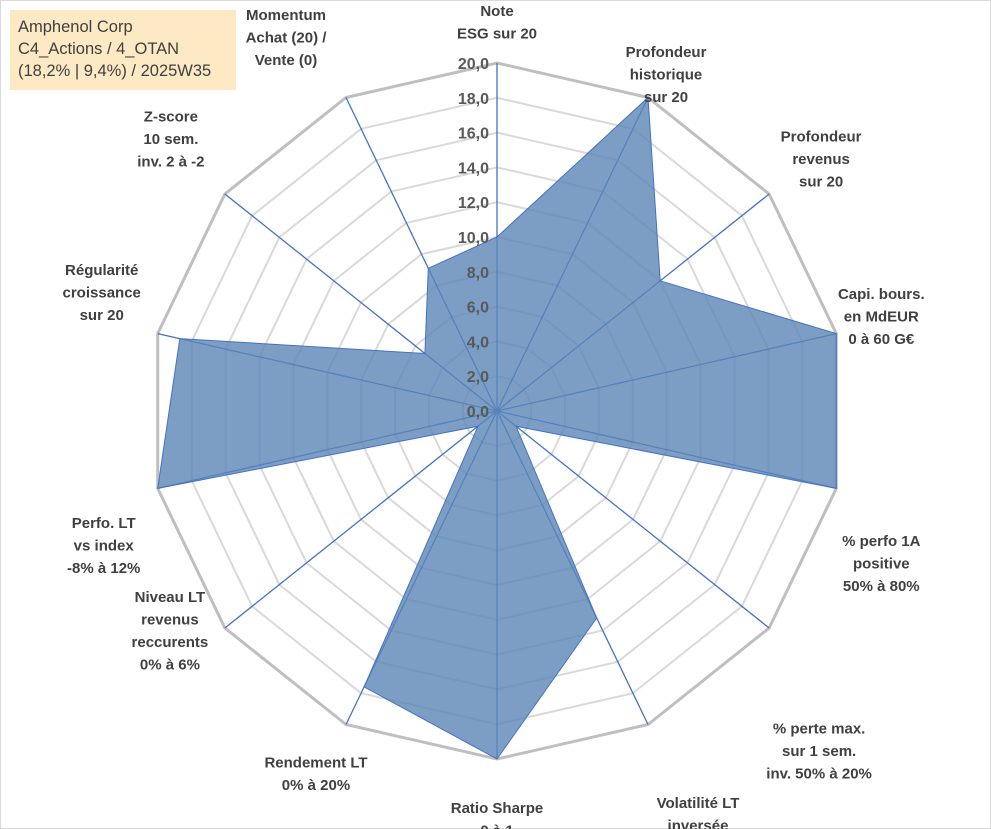 The image size is (991, 829). Describe the element at coordinates (75, 27) in the screenshot. I see `company-name: Amphenol Corp` at that location.